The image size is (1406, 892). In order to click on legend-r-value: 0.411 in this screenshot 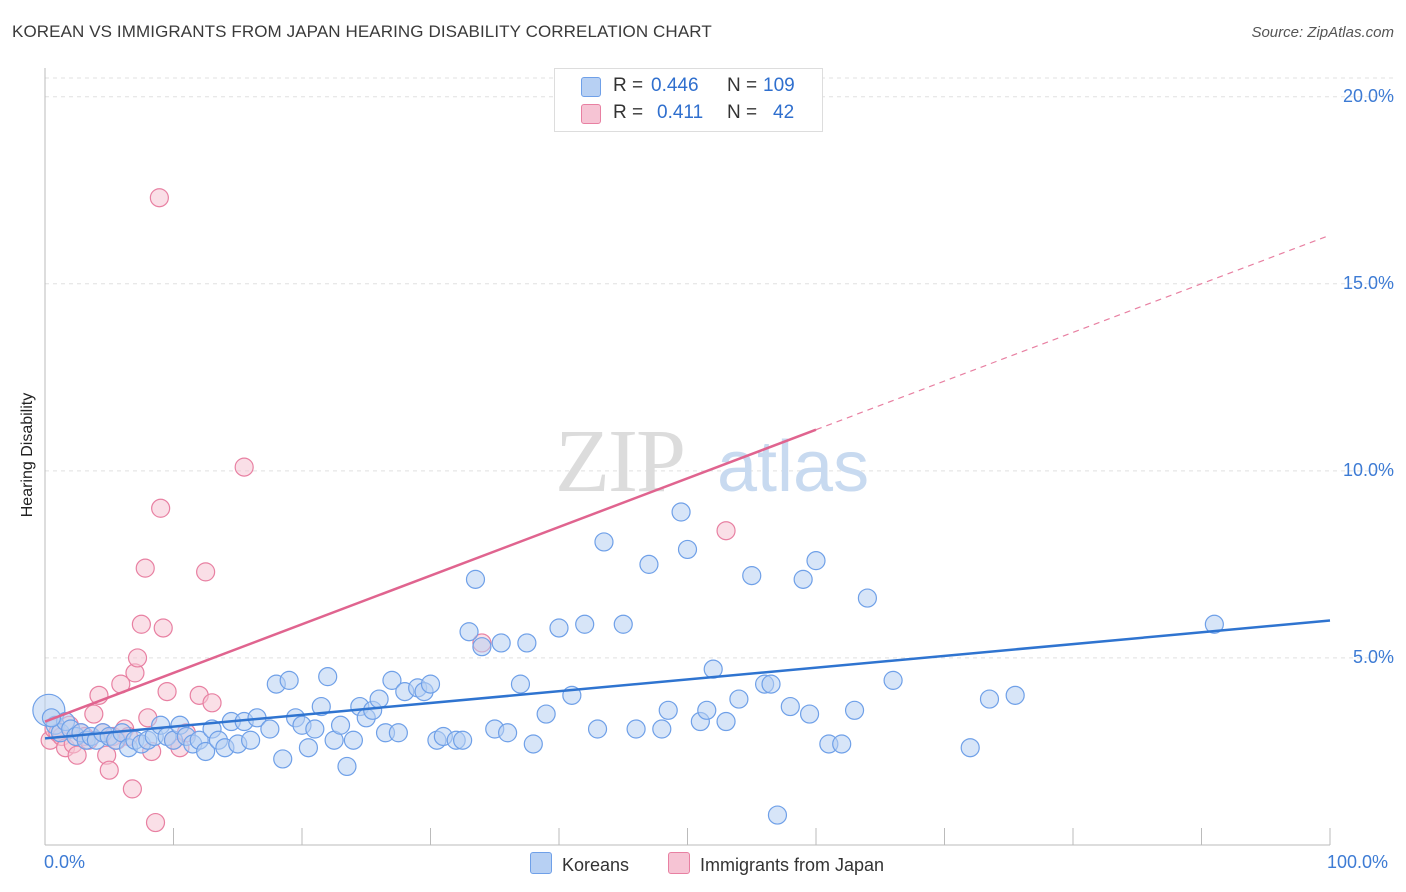, I will do `click(680, 112)`.